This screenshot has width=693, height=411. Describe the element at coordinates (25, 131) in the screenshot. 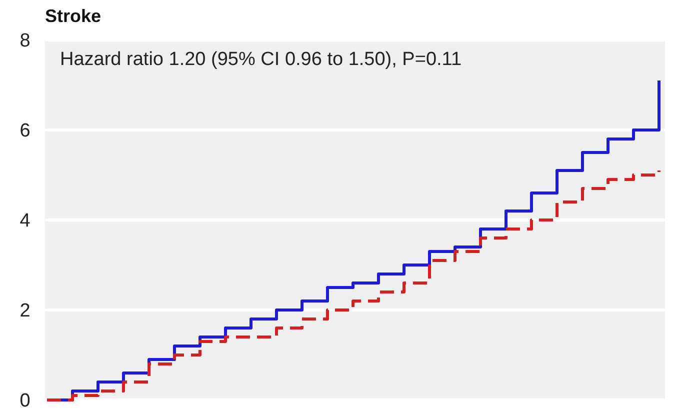

I see `y-tick-label: 6` at that location.